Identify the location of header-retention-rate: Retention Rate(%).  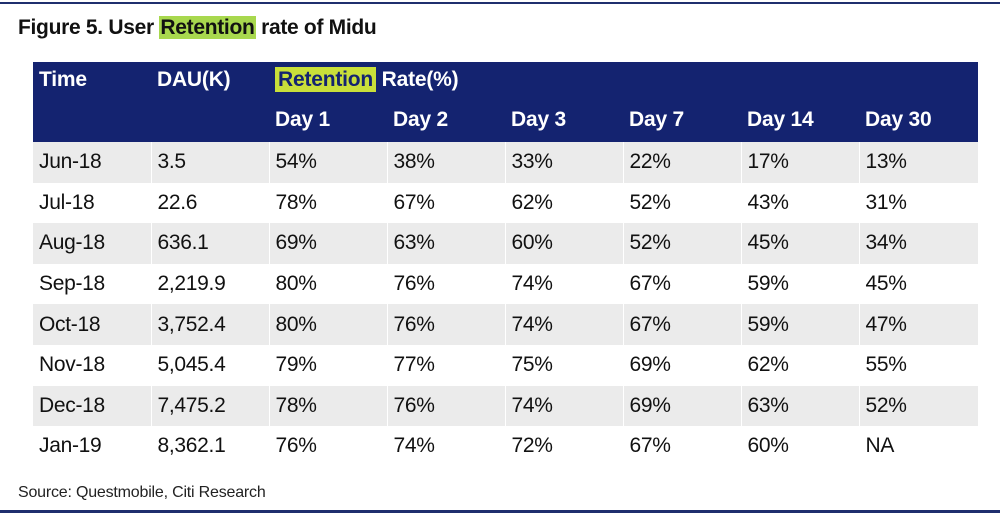
(623, 80).